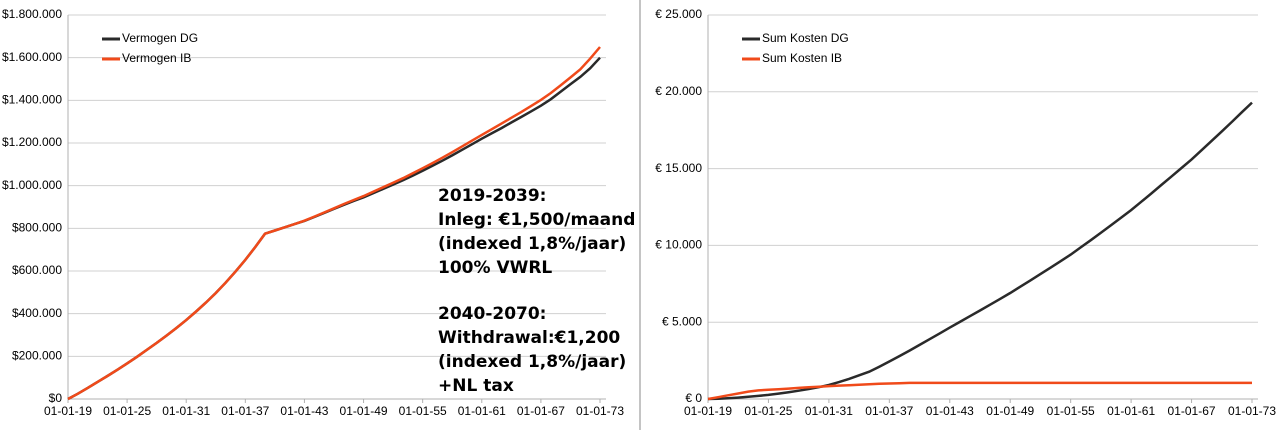 Image resolution: width=1280 pixels, height=435 pixels. I want to click on annotation: 2019-2039:, so click(492, 196).